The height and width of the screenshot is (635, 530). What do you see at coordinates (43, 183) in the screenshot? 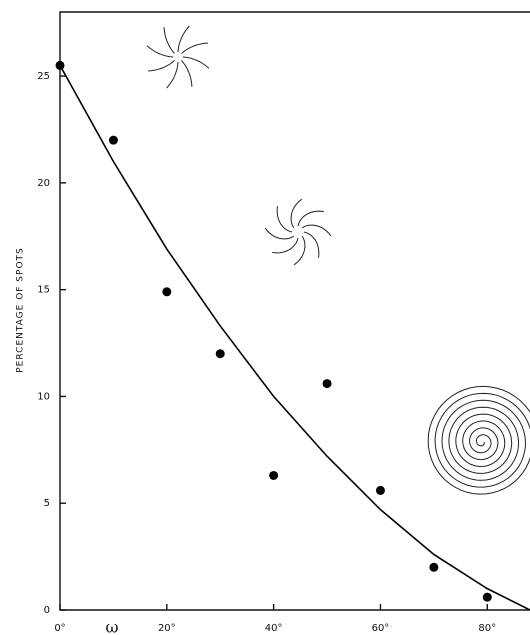
I see `y-tick-label: 20` at bounding box center [43, 183].